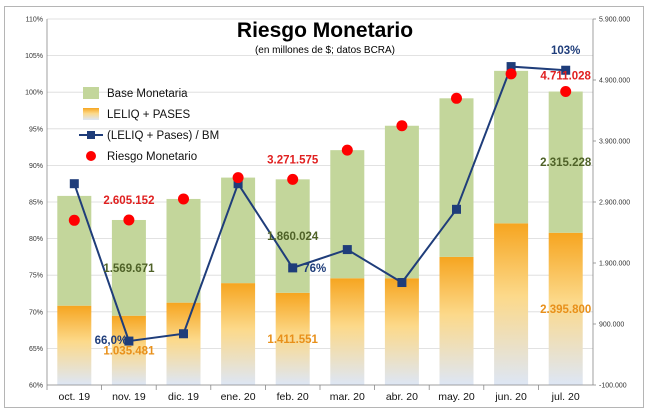 This screenshot has width=650, height=416. What do you see at coordinates (611, 325) in the screenshot?
I see `y-right-tick-label: 900.000` at bounding box center [611, 325].